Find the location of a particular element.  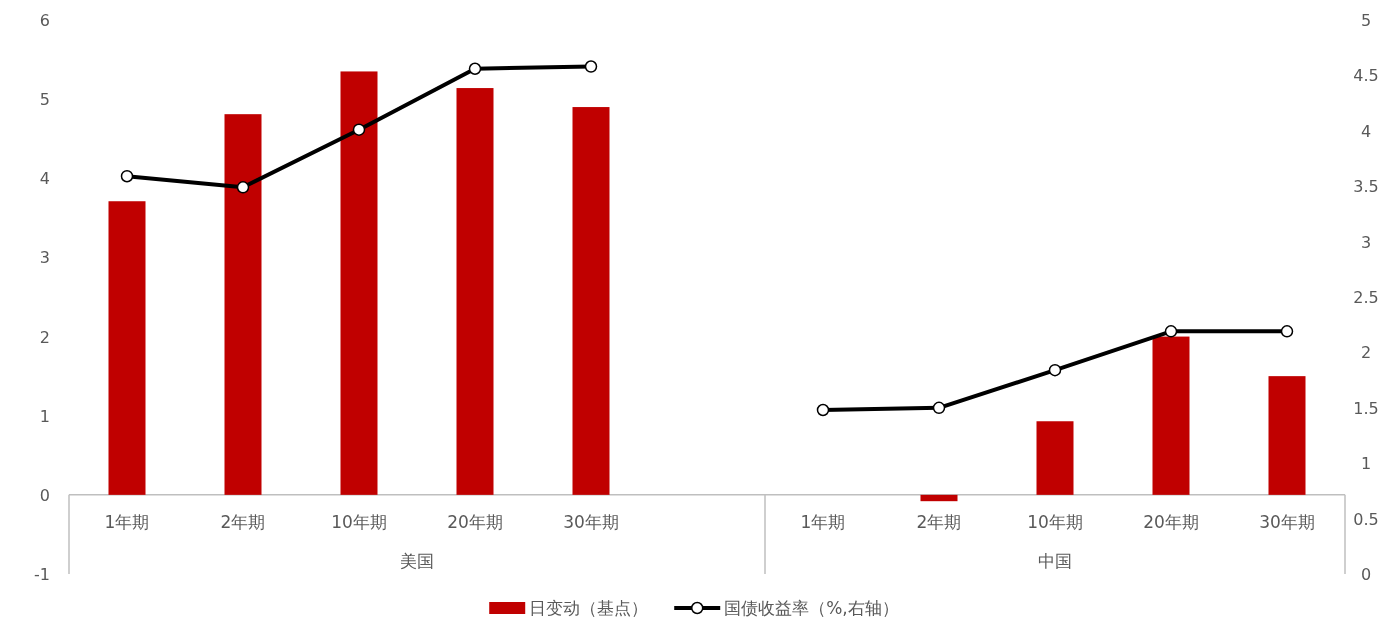

y2-tick-label: 1 is located at coordinates (1366, 464).